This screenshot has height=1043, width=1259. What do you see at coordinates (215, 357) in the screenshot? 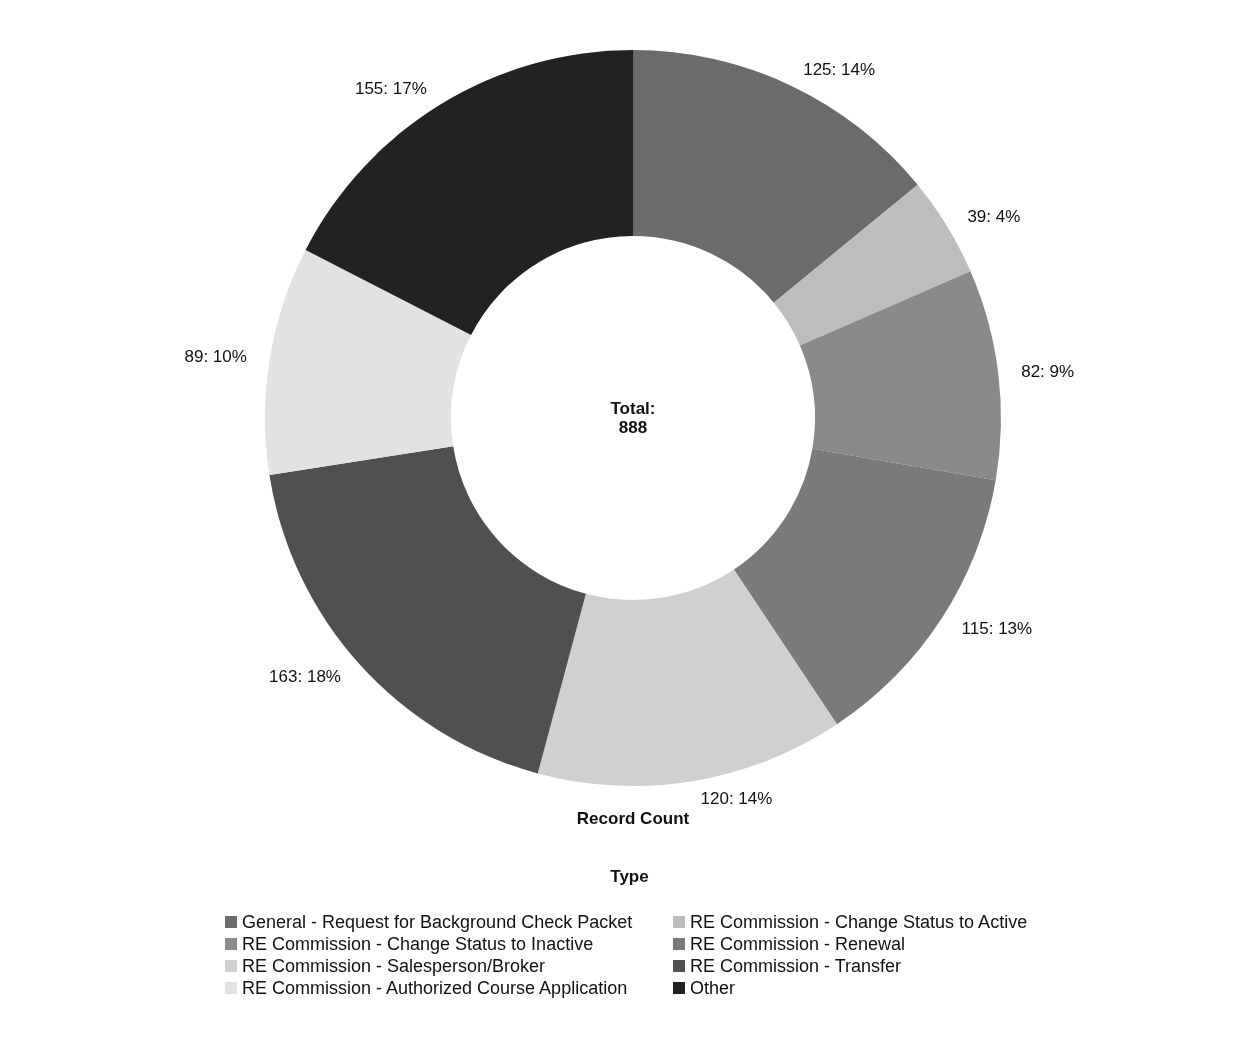
I see `data-label: 89: 10%` at bounding box center [215, 357].